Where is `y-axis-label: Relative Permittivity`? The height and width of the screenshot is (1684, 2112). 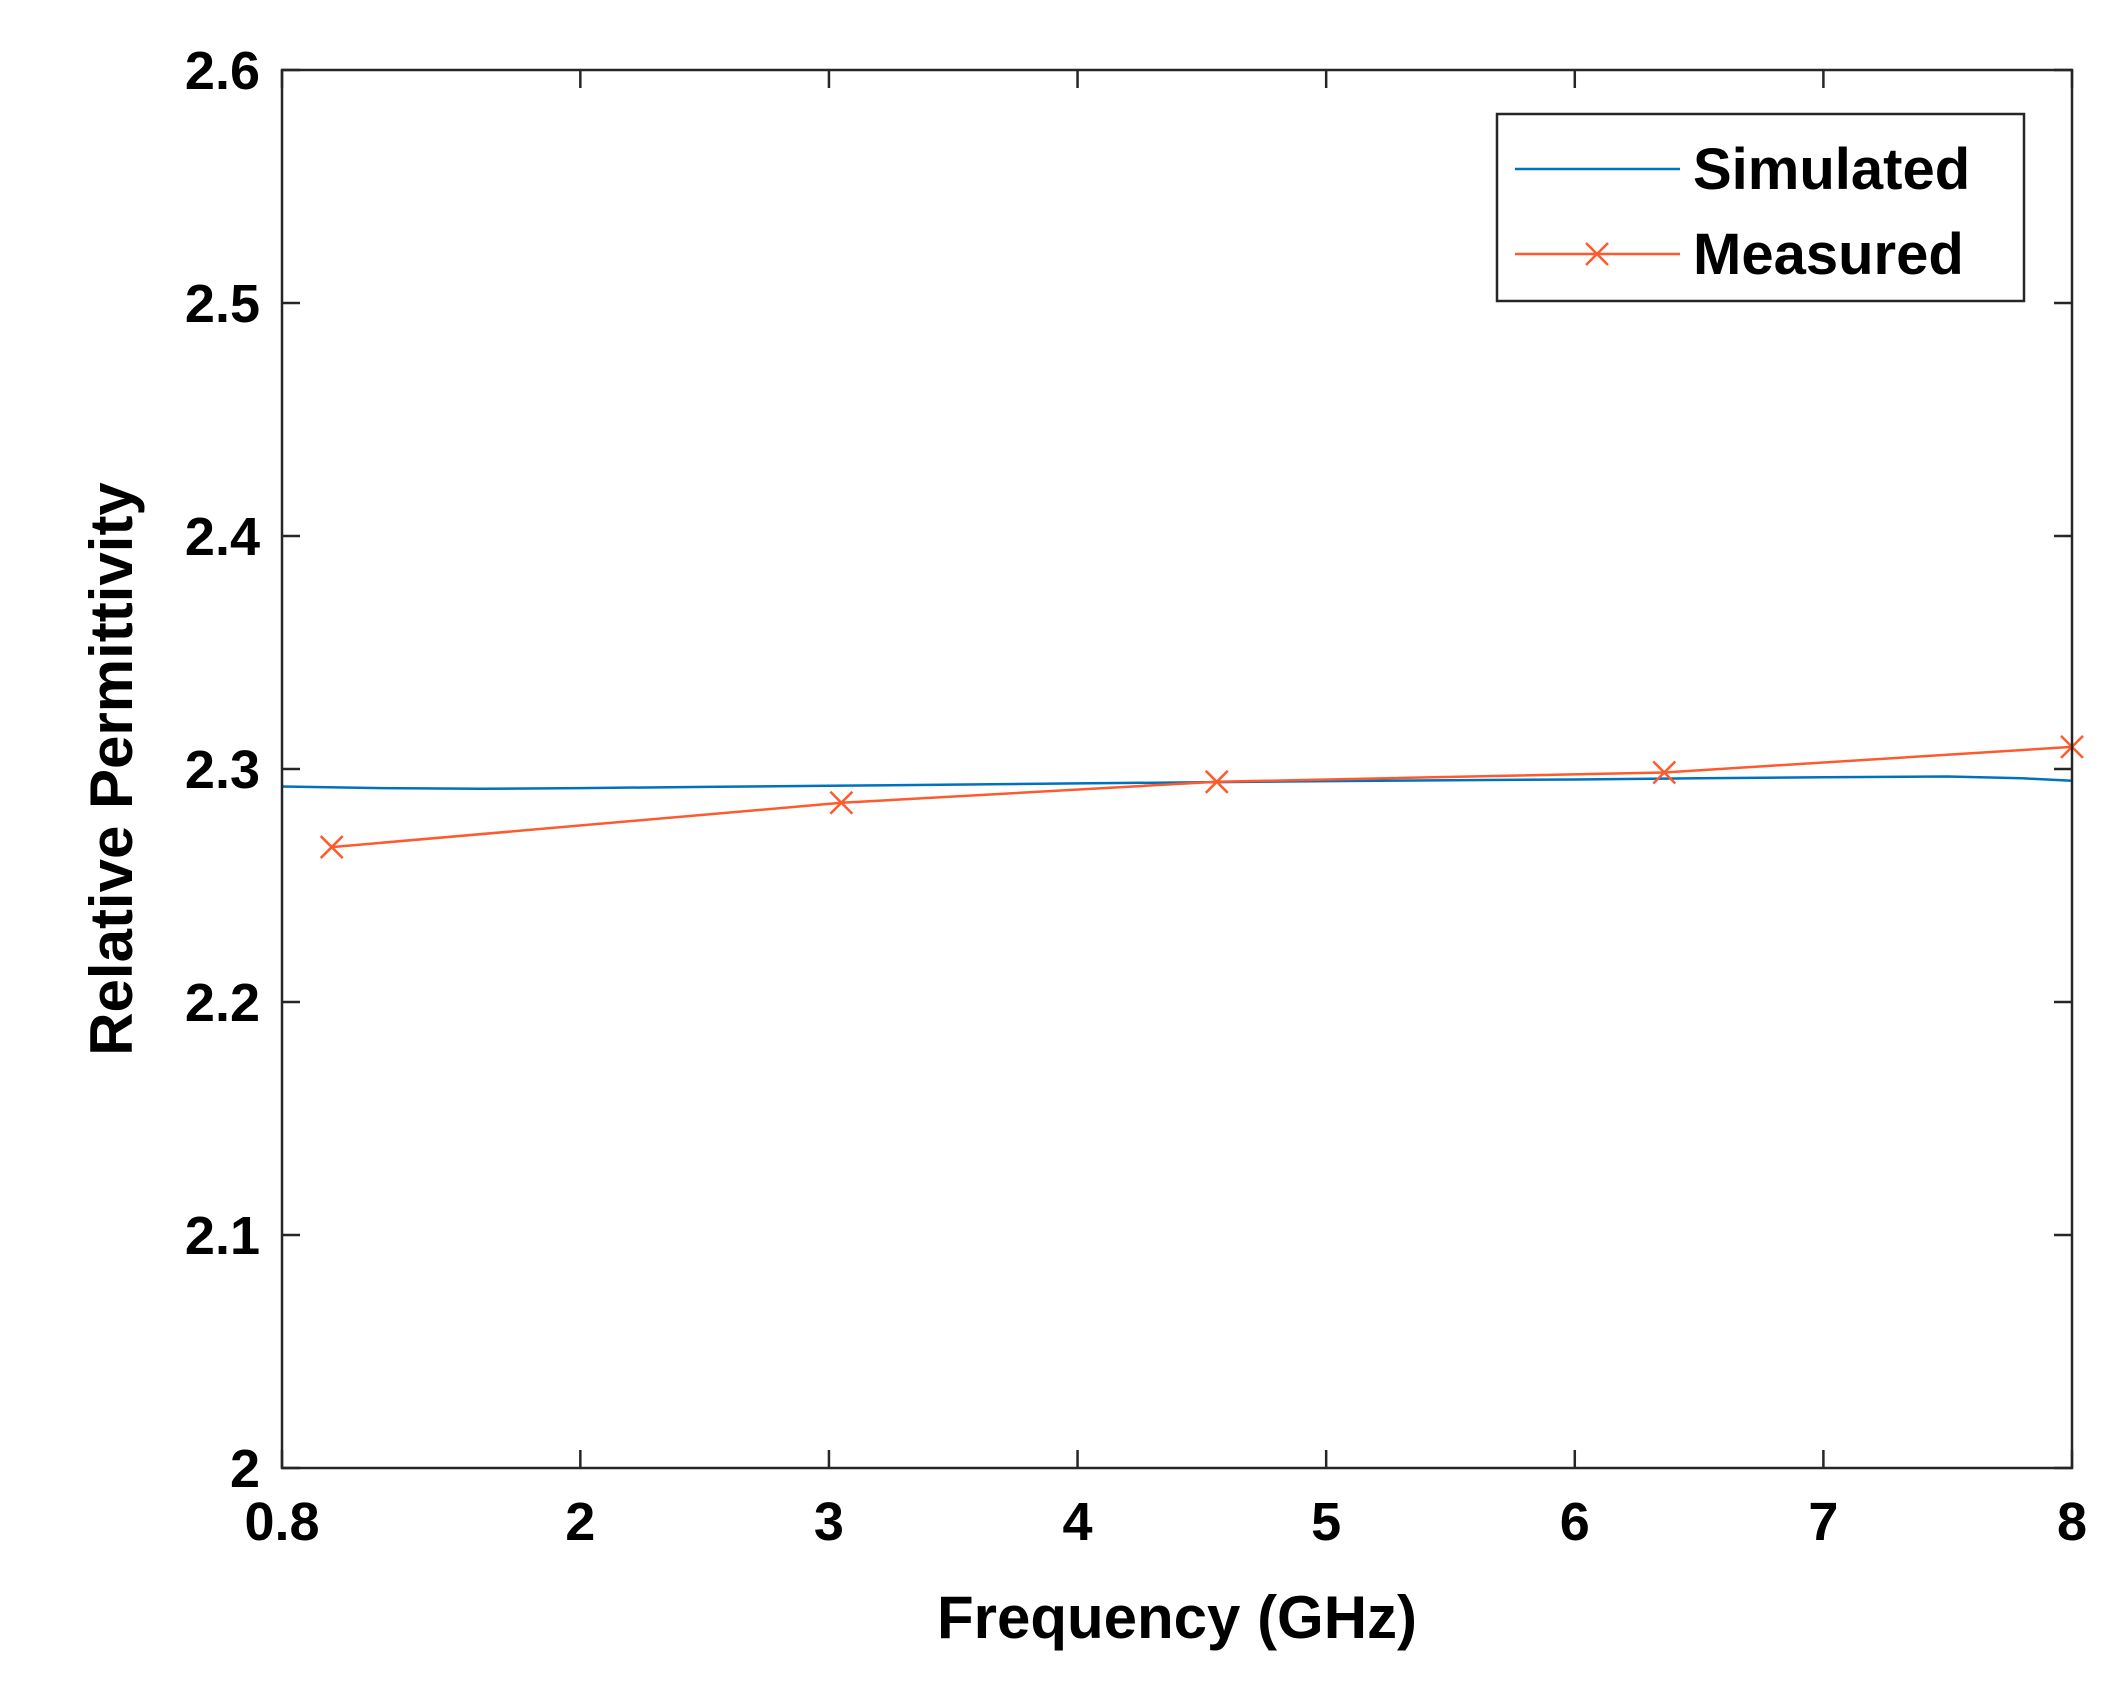
y-axis-label: Relative Permittivity is located at coordinates (111, 769).